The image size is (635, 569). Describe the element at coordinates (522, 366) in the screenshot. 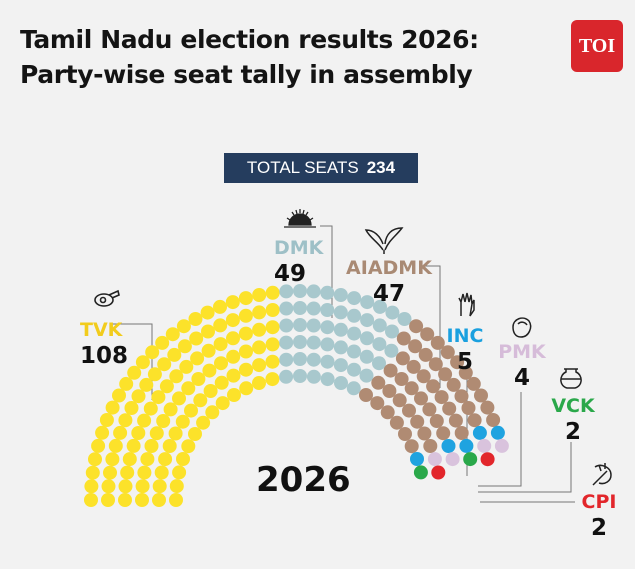

I see `label-pmk: PMK 4` at that location.